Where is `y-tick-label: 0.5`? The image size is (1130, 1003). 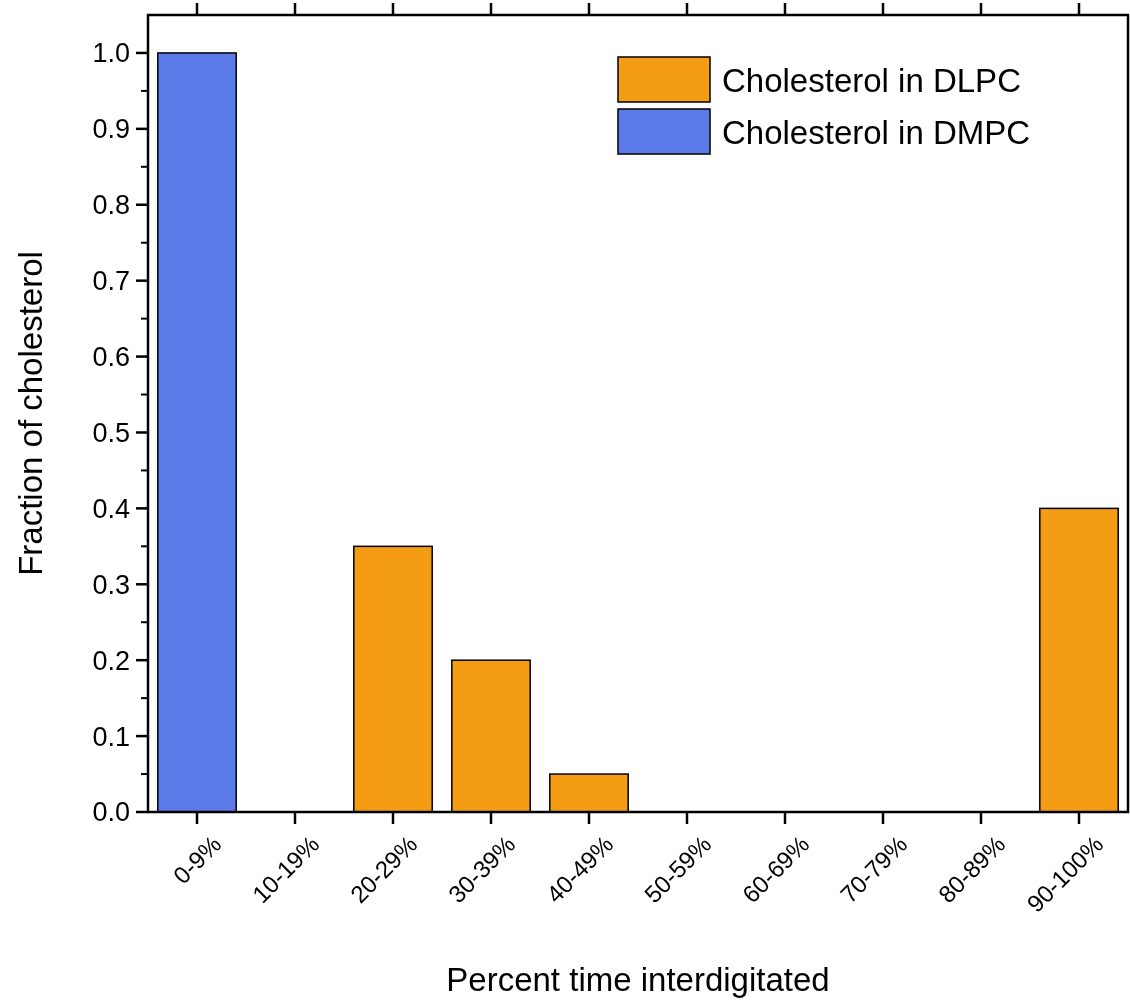 y-tick-label: 0.5 is located at coordinates (111, 432).